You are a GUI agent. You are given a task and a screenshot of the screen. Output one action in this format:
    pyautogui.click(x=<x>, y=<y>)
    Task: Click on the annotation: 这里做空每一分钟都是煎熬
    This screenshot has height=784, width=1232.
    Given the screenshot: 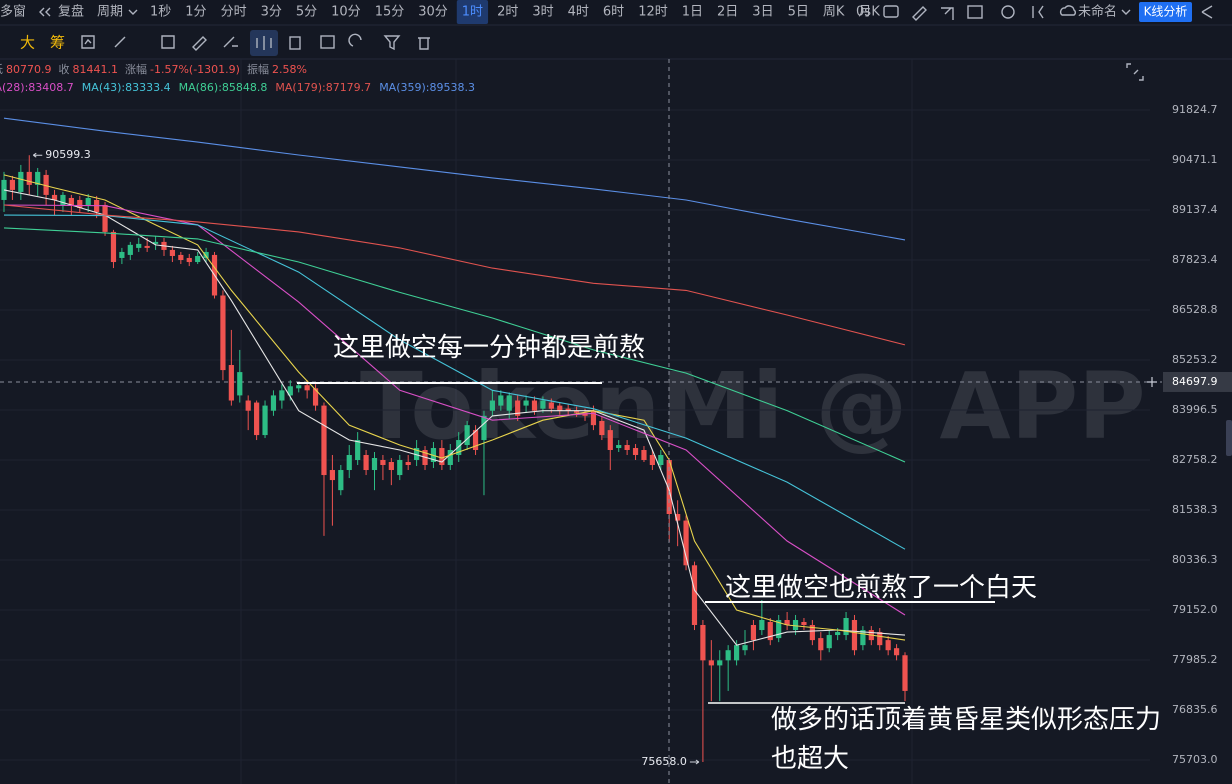 What is the action you would take?
    pyautogui.click(x=489, y=348)
    